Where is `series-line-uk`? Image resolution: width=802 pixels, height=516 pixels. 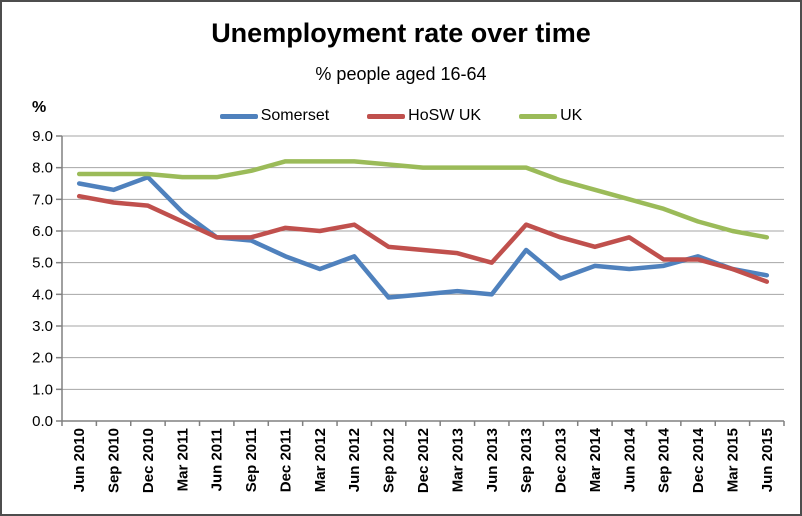
series-line-uk is located at coordinates (423, 199).